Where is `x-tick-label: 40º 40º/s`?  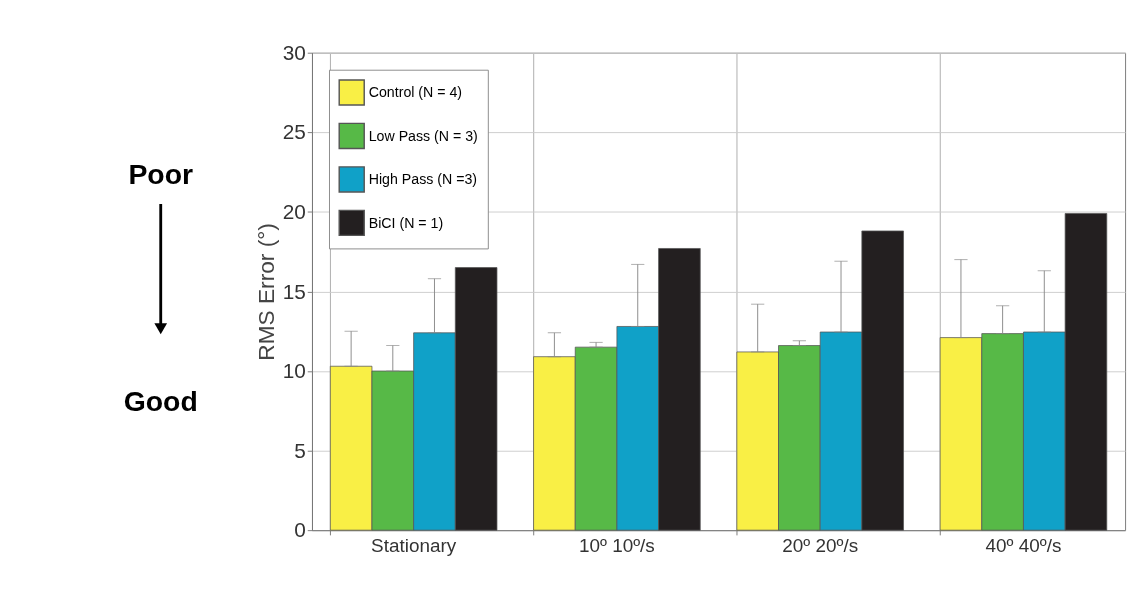
x-tick-label: 40º 40º/s is located at coordinates (1023, 546).